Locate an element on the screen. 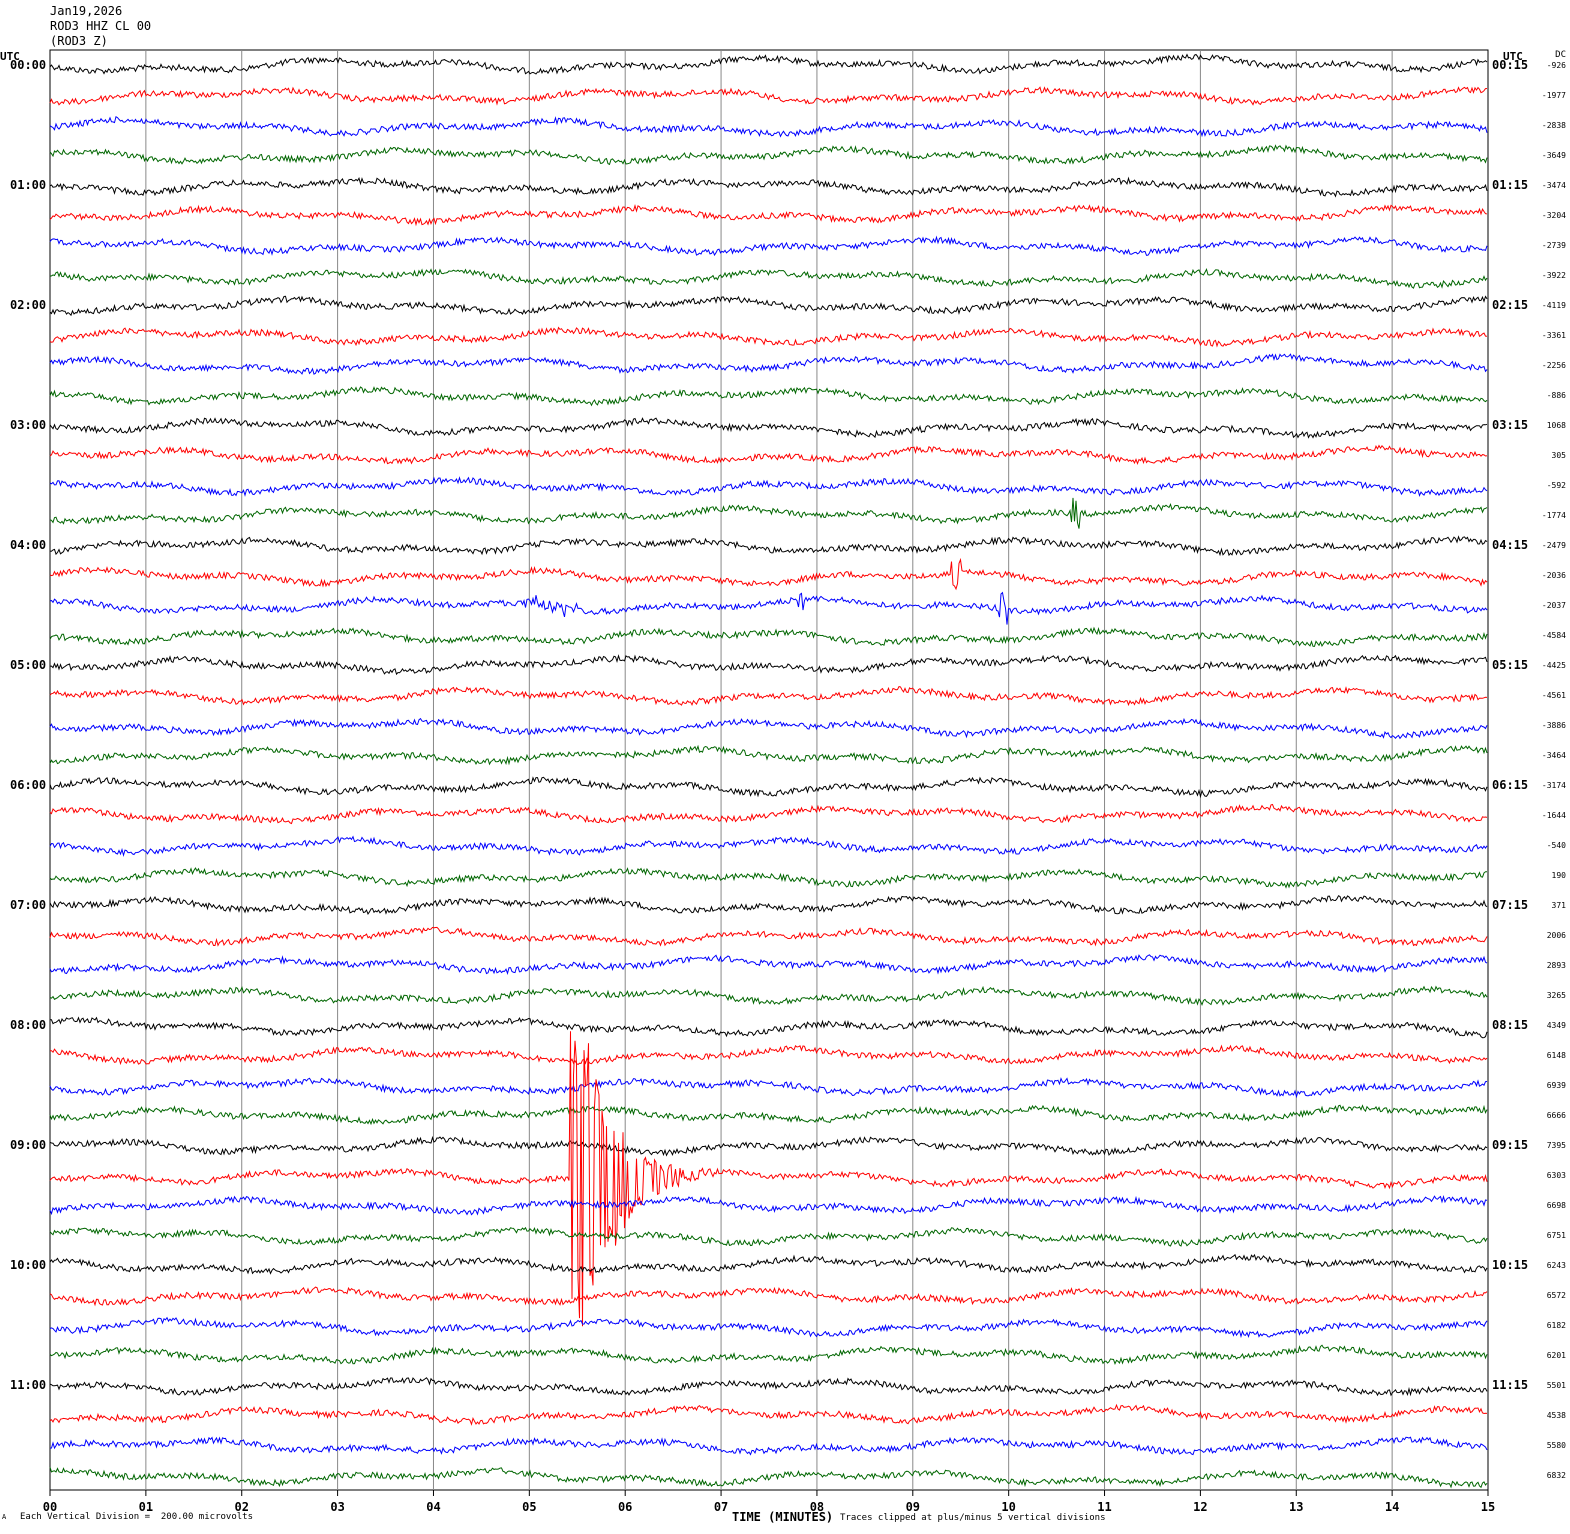 The image size is (1570, 1534). time-label-left: 00:00 is located at coordinates (28, 65).